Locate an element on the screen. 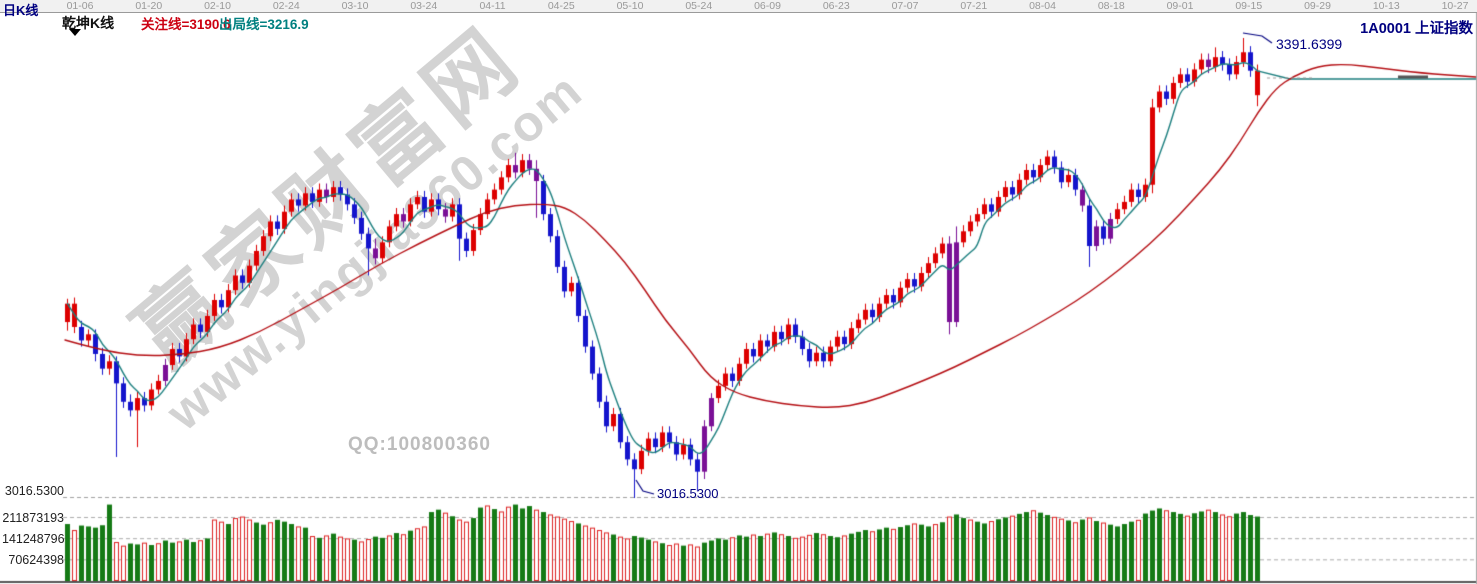 The width and height of the screenshot is (1477, 584). date-label: 06-23 is located at coordinates (836, 6).